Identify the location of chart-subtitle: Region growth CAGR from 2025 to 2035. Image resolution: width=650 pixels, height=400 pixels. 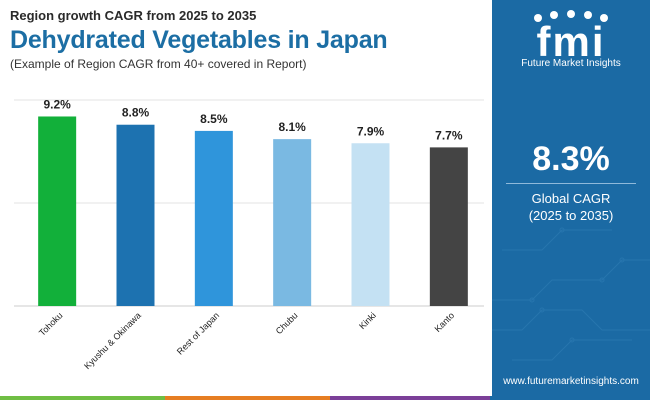
(133, 15).